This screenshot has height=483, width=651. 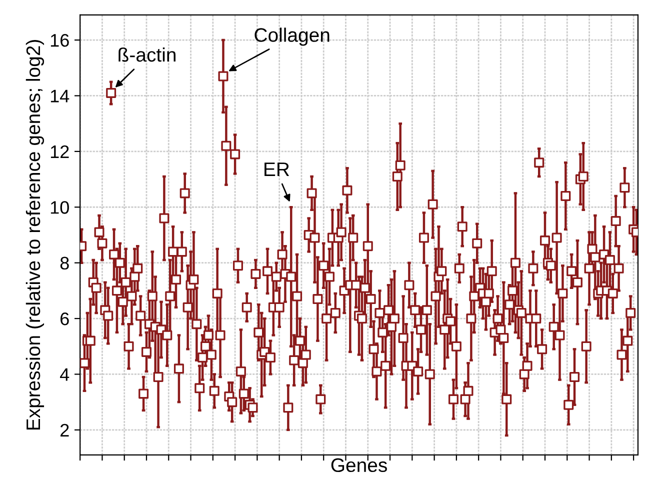 What do you see at coordinates (59, 207) in the screenshot?
I see `y-tick-label: 10` at bounding box center [59, 207].